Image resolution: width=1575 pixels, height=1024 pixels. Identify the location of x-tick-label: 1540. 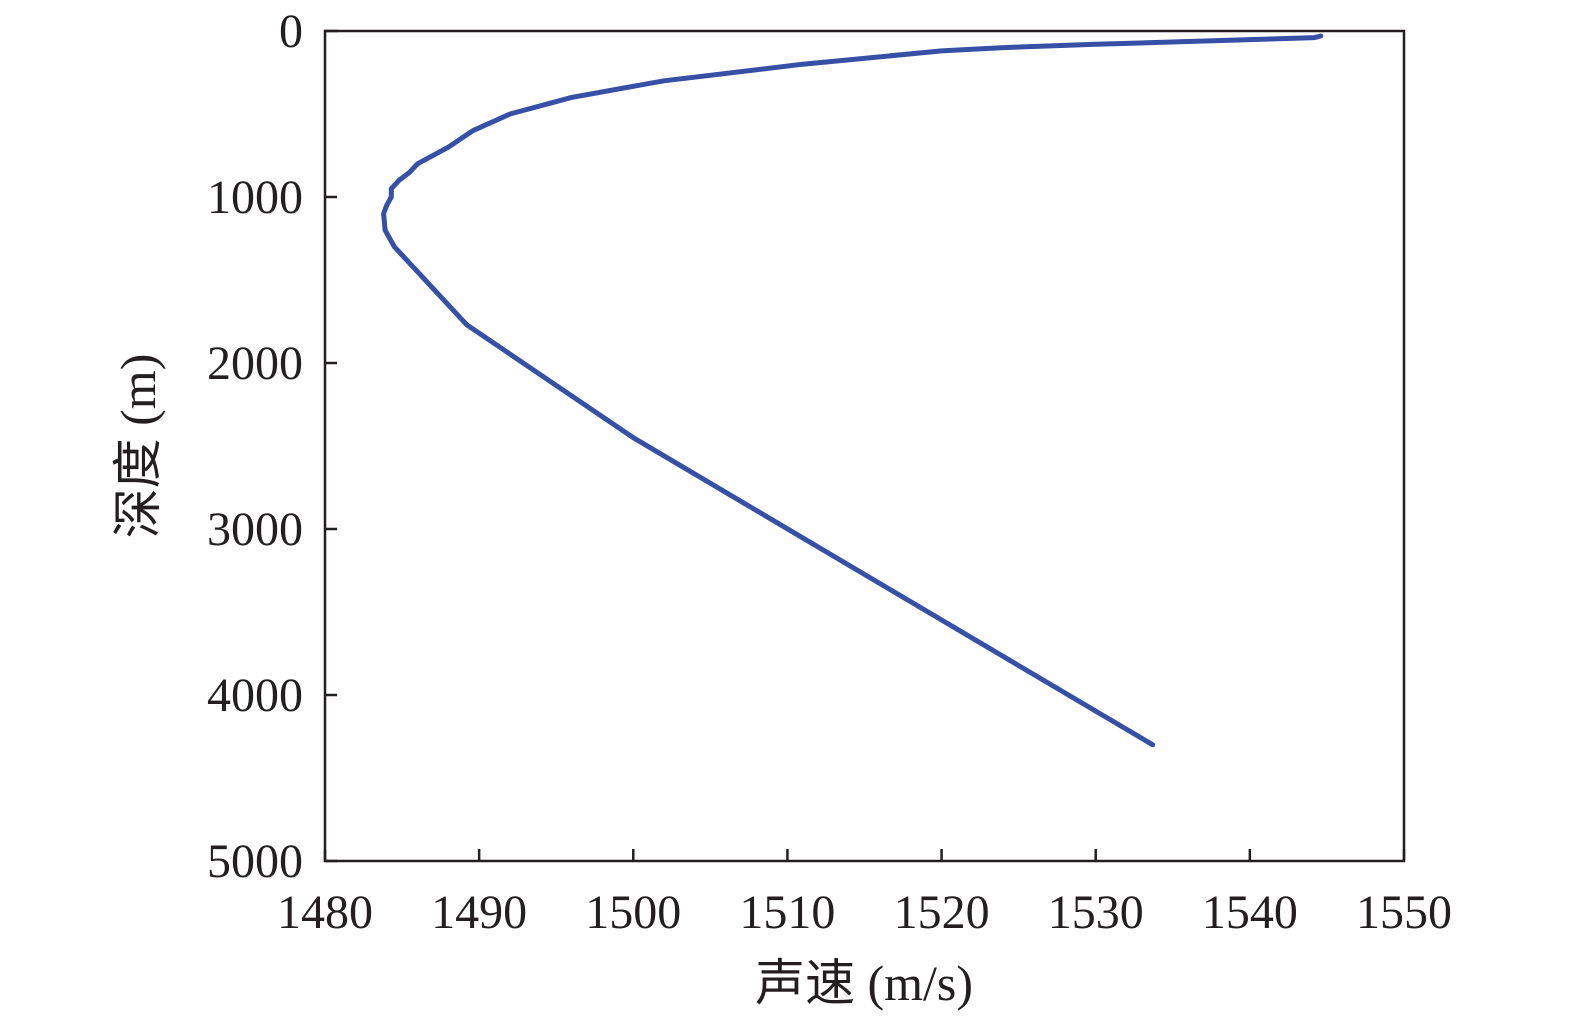
(1250, 912).